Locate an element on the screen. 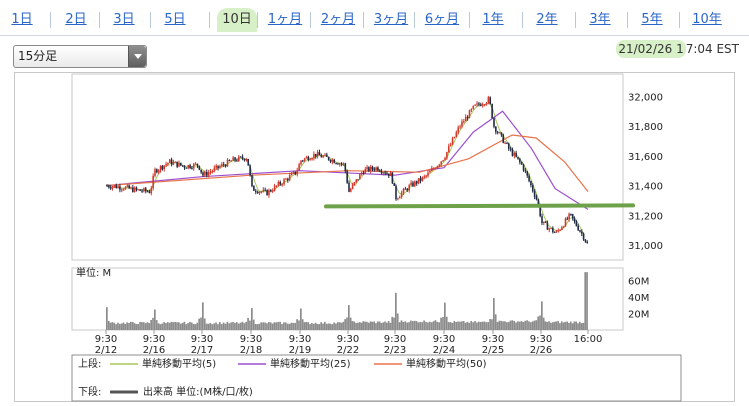  chevron-down-icon is located at coordinates (137, 56).